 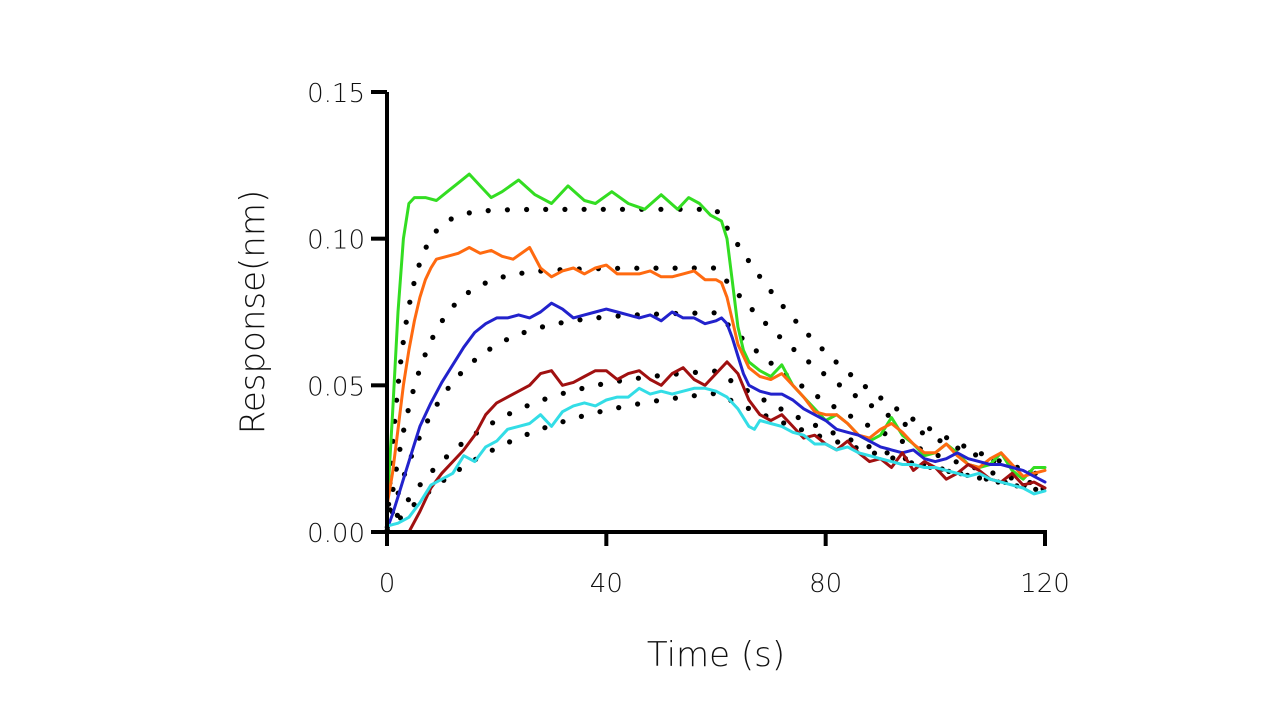 What do you see at coordinates (825, 584) in the screenshot?
I see `x-tick-label: 80` at bounding box center [825, 584].